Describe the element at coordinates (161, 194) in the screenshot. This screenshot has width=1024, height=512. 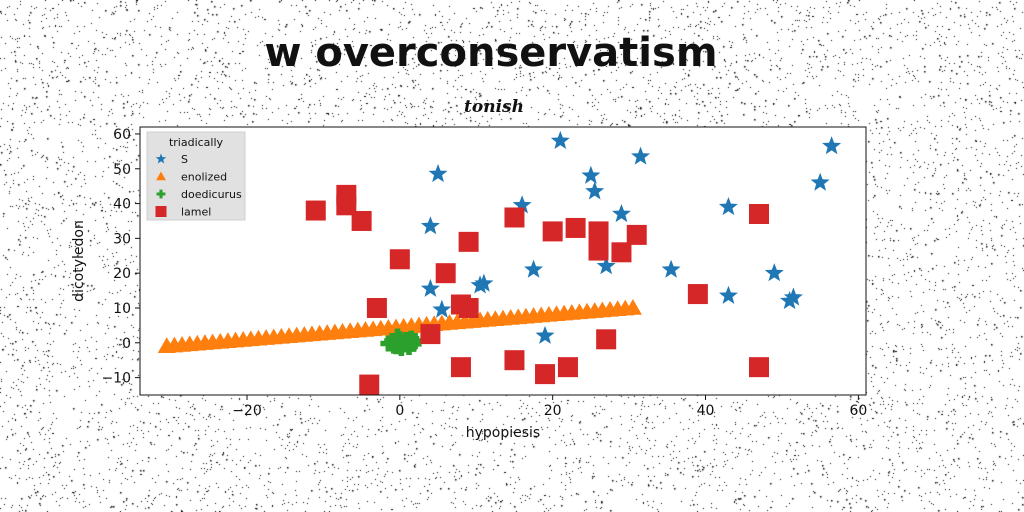
I see `legend-marker-doedicurus` at that location.